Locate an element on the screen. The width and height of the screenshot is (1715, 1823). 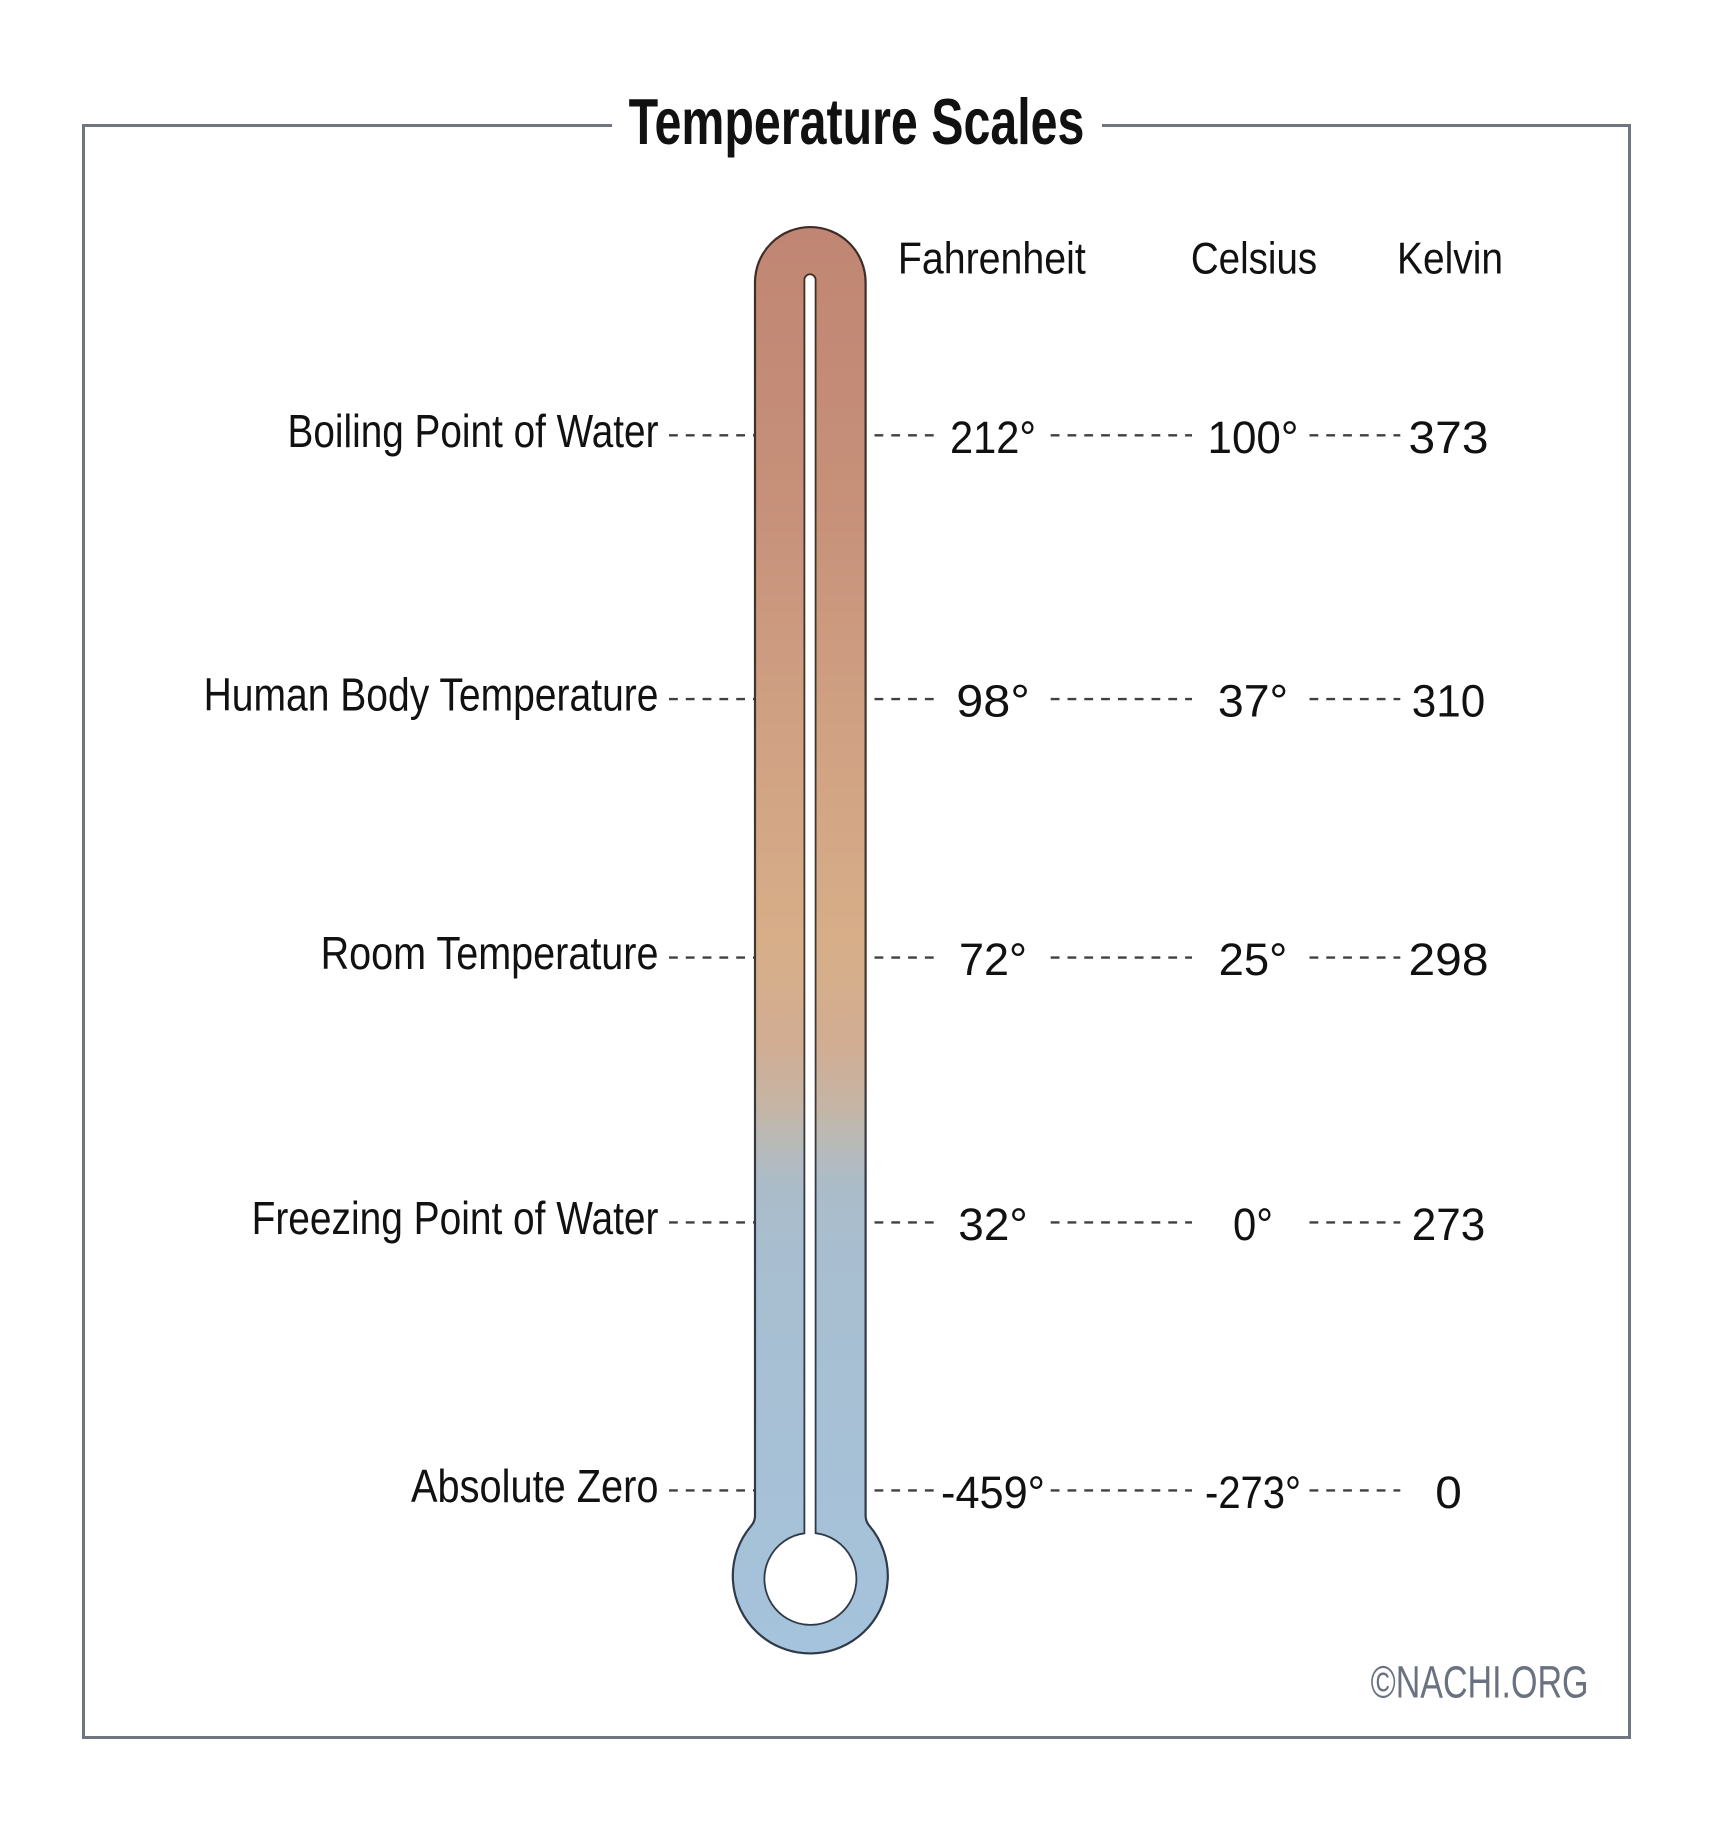
svg-text: 0 is located at coordinates (1448, 1492).